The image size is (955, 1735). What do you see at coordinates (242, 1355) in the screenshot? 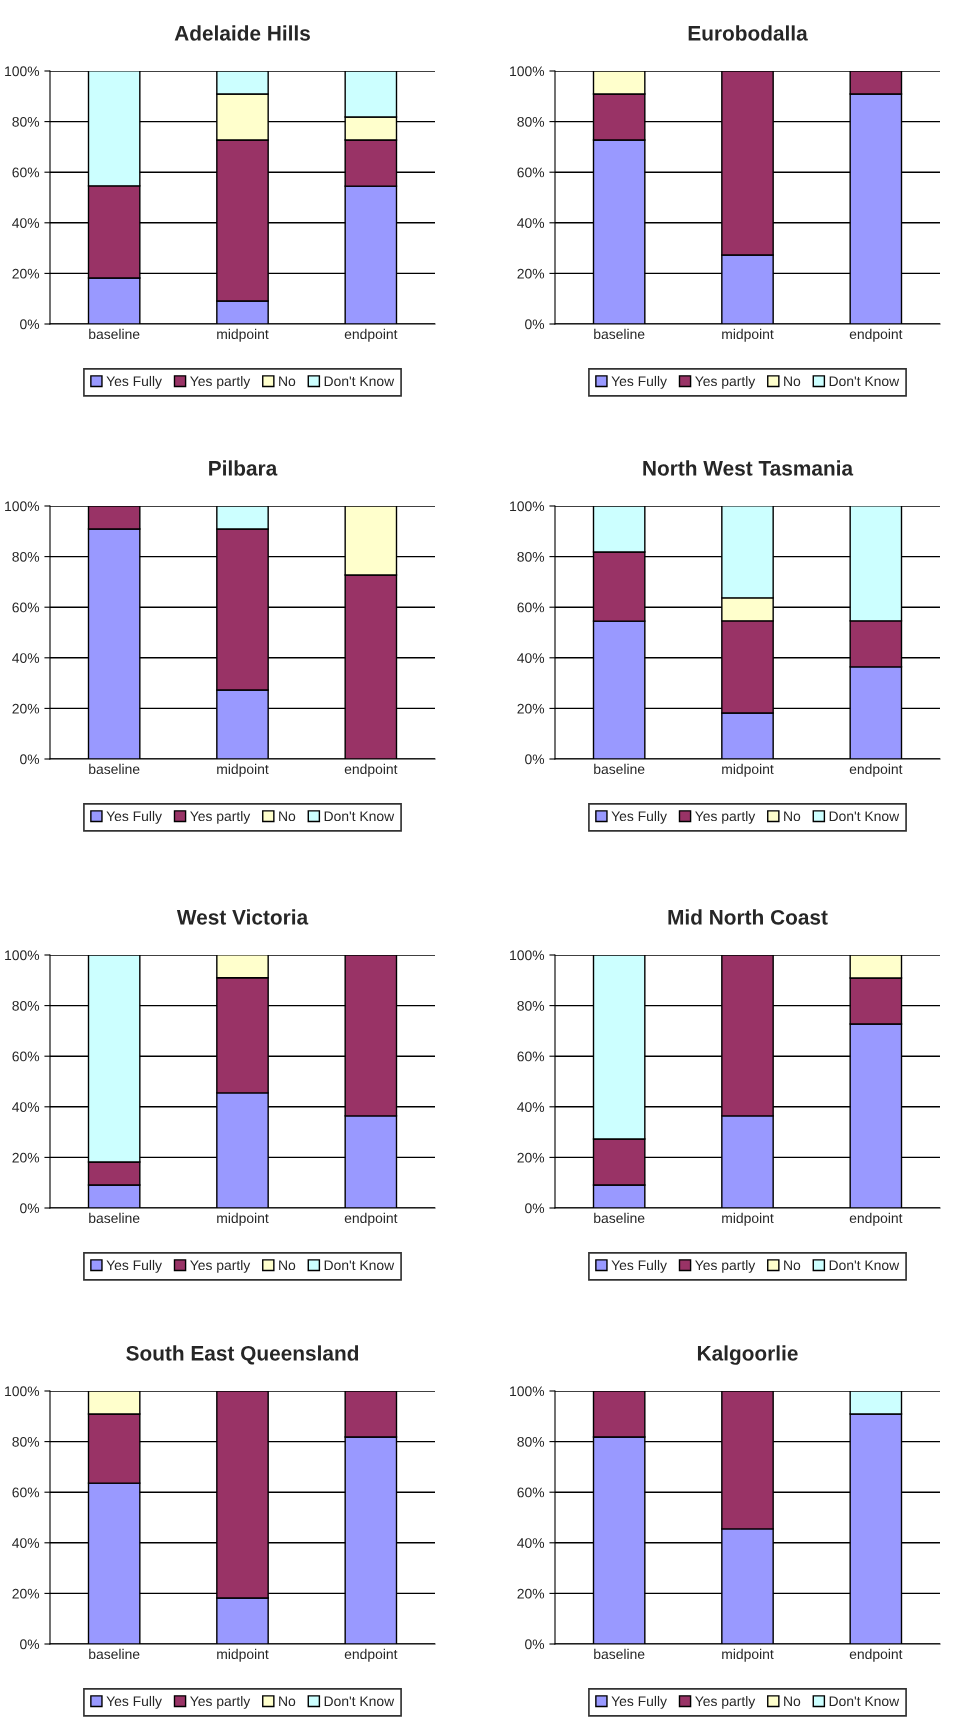
I see `chart-title: South East Queensland` at bounding box center [242, 1355].